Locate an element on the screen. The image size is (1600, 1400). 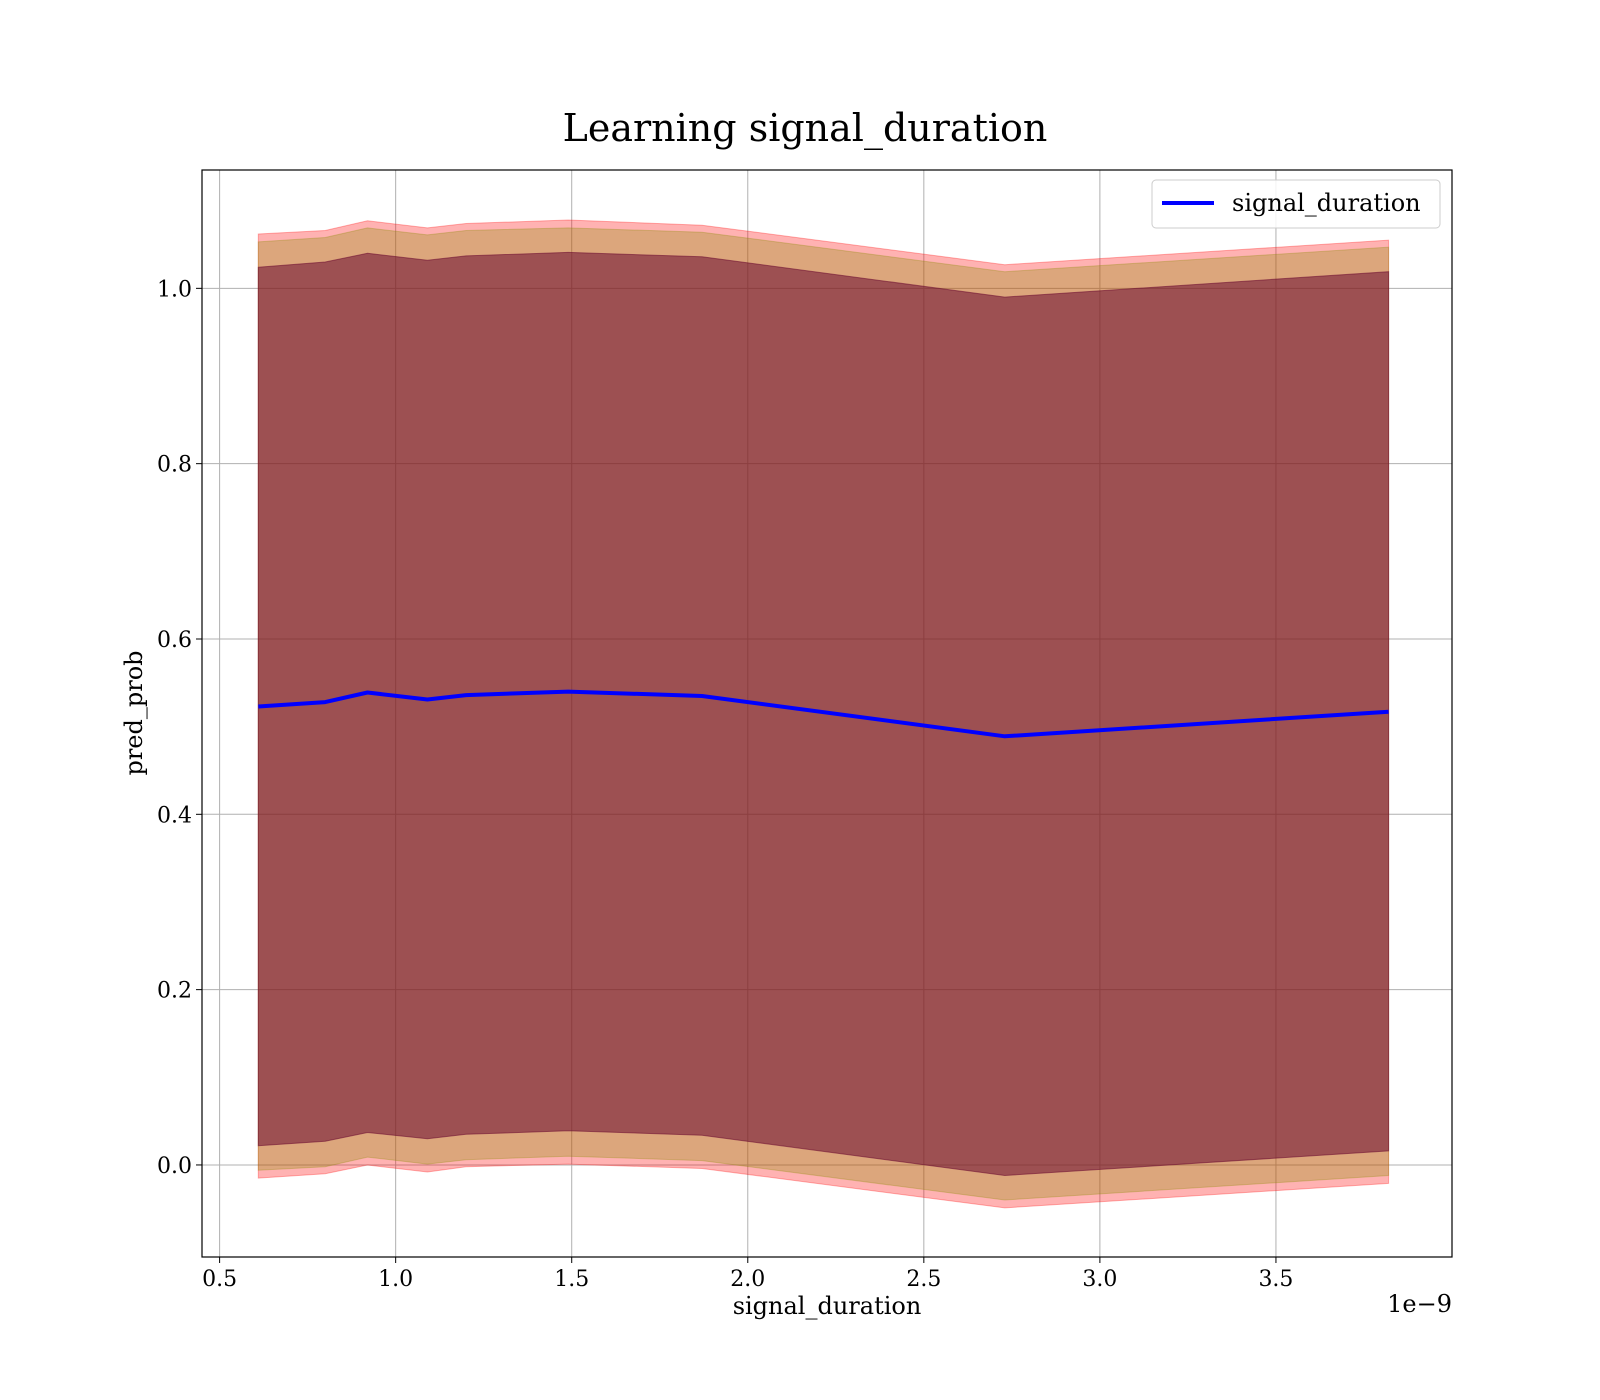
y-axis-label: pred_prob is located at coordinates (134, 712).